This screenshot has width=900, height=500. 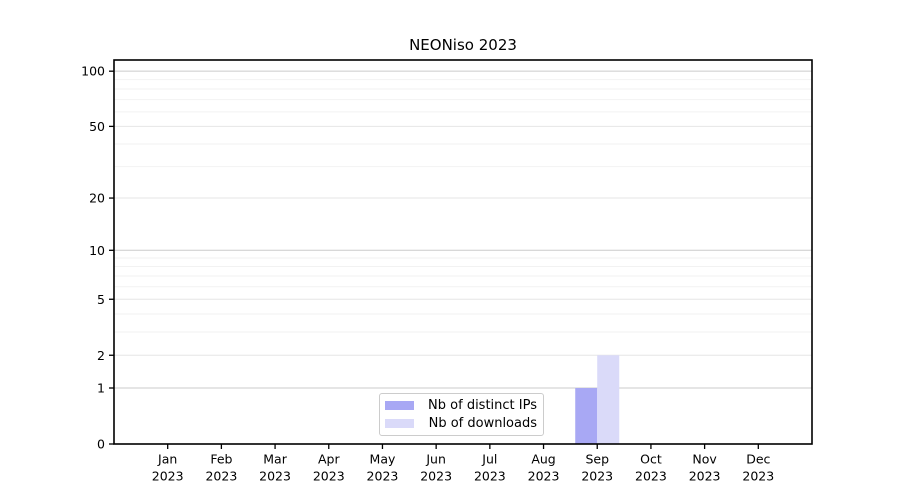 I want to click on legend-row-downloads: Nb of downloads, so click(x=461, y=423).